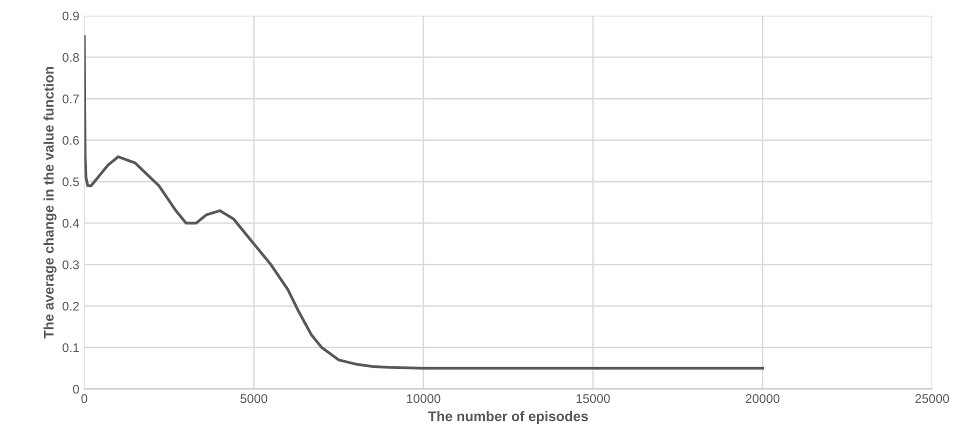 This screenshot has width=958, height=438. What do you see at coordinates (84, 398) in the screenshot?
I see `x-tick-label: 0` at bounding box center [84, 398].